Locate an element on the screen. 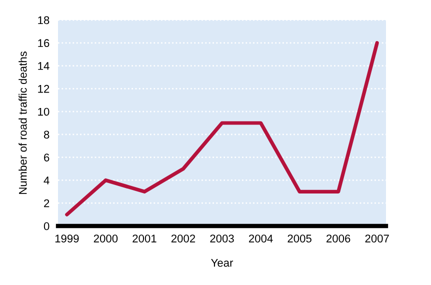 The height and width of the screenshot is (285, 431). y-tick-label: 2 is located at coordinates (47, 203).